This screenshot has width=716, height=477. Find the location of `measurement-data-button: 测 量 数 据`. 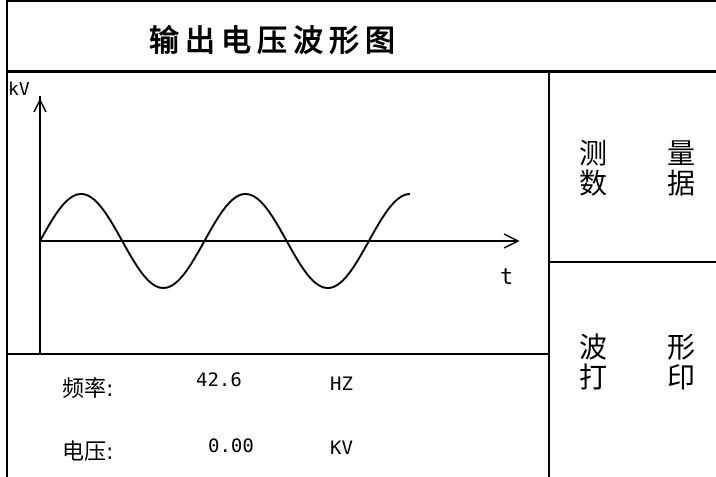

measurement-data-button: 测 量 数 据 is located at coordinates (632, 167).